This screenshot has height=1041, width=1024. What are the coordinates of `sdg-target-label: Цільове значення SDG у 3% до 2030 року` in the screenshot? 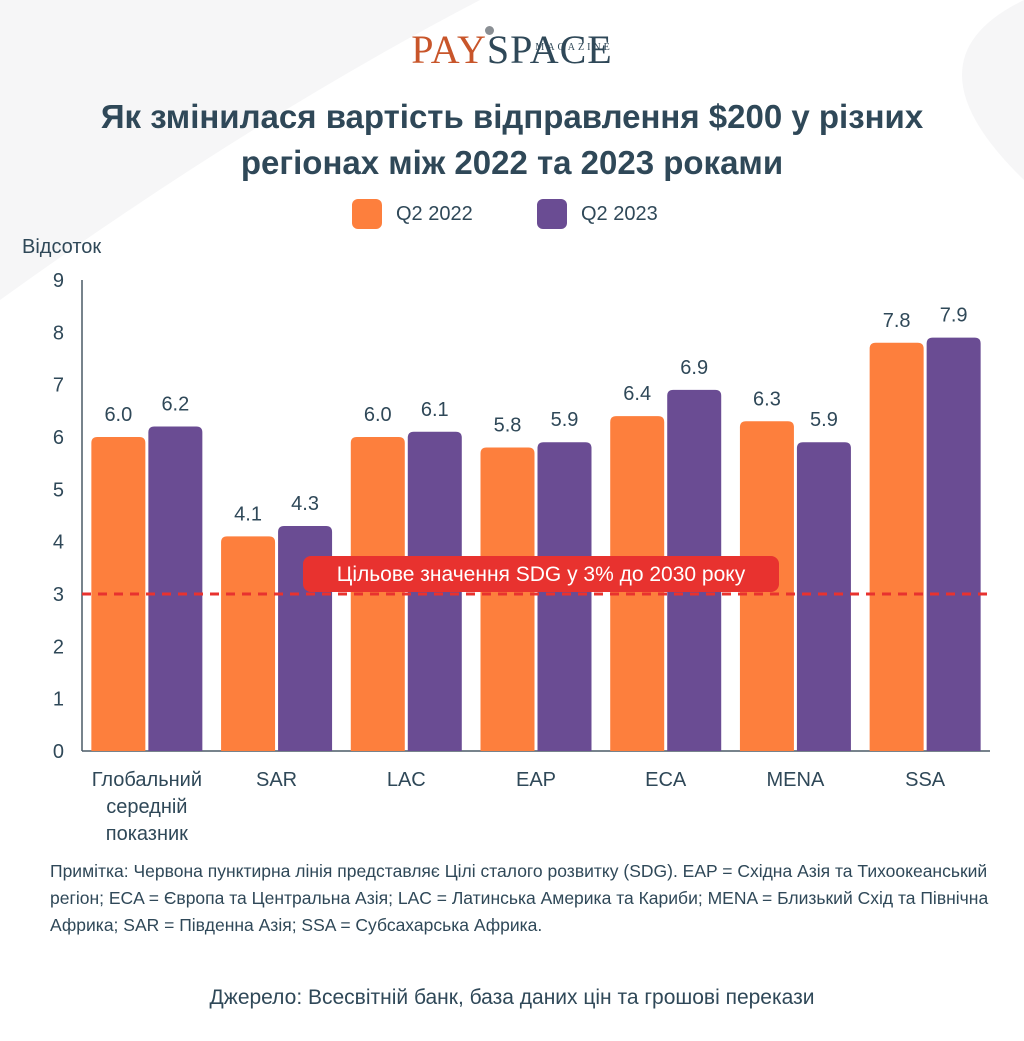 It's located at (541, 574).